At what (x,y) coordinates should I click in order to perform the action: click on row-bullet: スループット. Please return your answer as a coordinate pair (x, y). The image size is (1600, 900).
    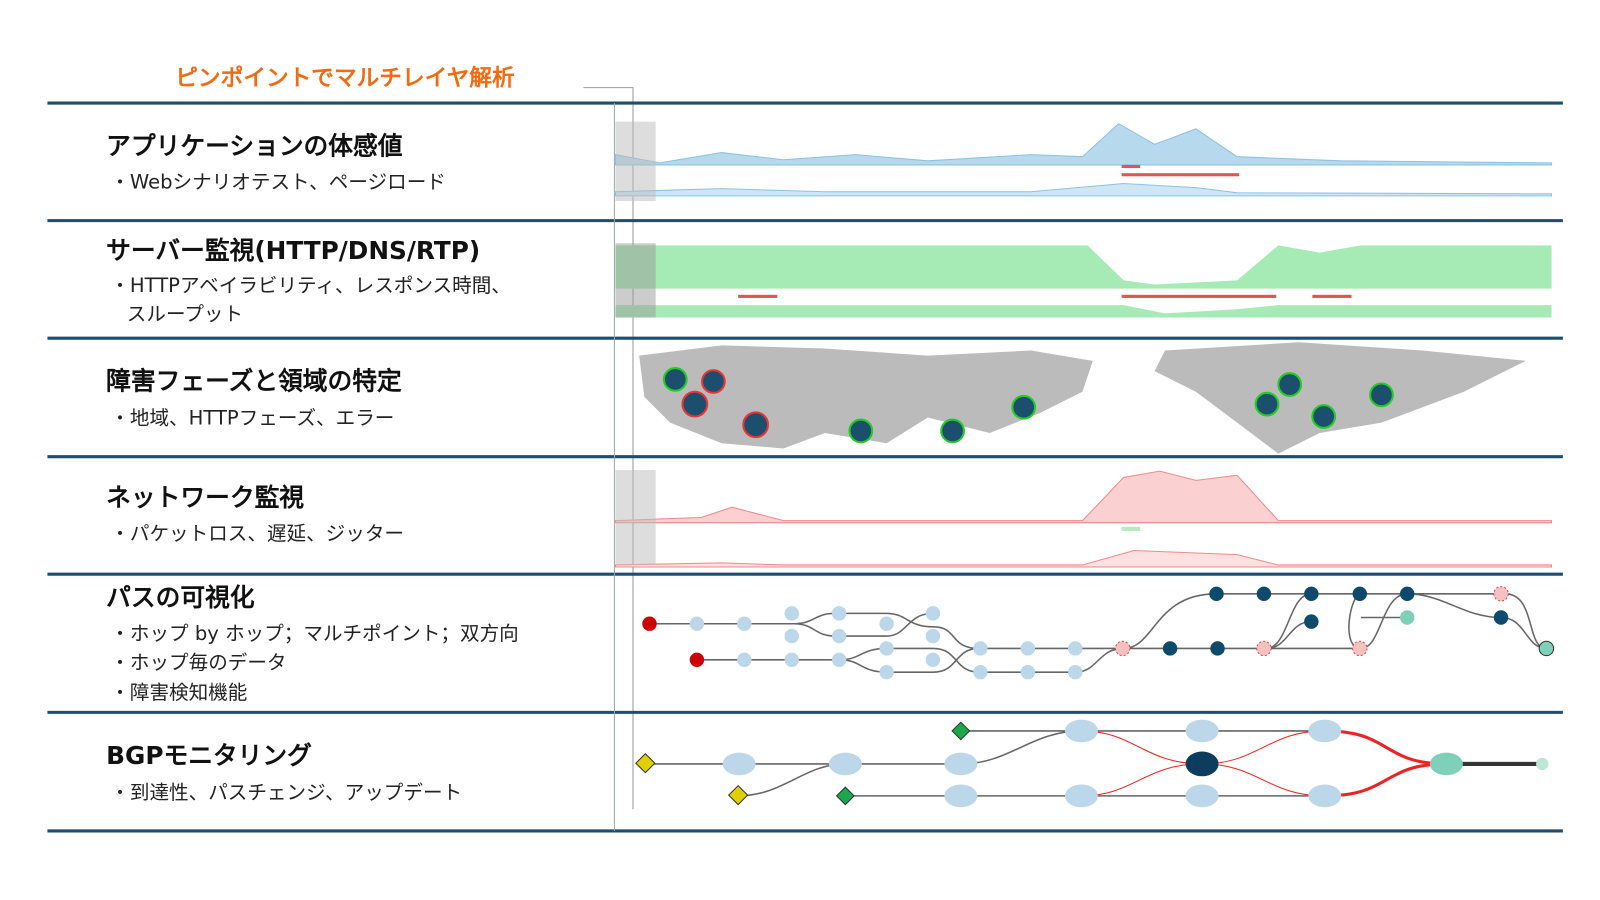
    Looking at the image, I should click on (185, 314).